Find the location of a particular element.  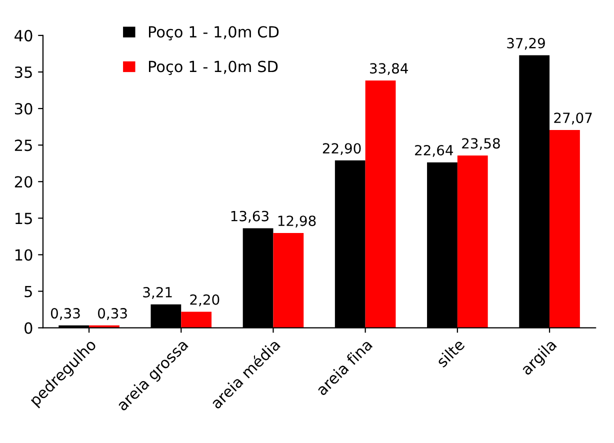

data-label: 13,63 is located at coordinates (249, 216).